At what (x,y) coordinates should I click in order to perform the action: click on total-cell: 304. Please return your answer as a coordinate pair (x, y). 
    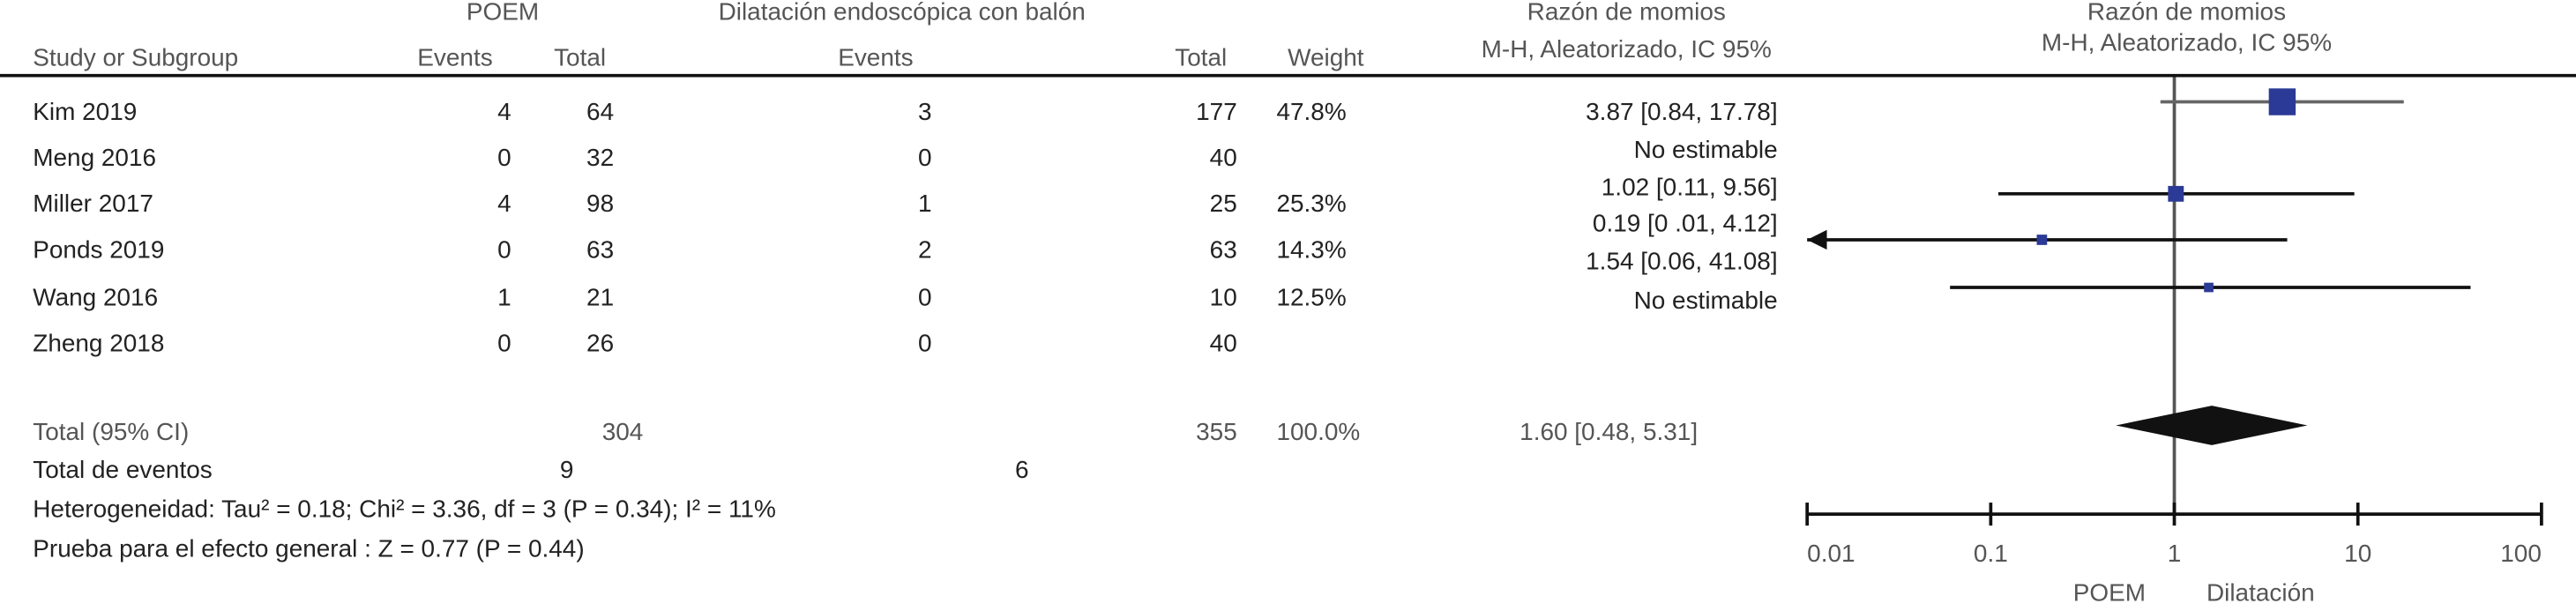
    Looking at the image, I should click on (623, 432).